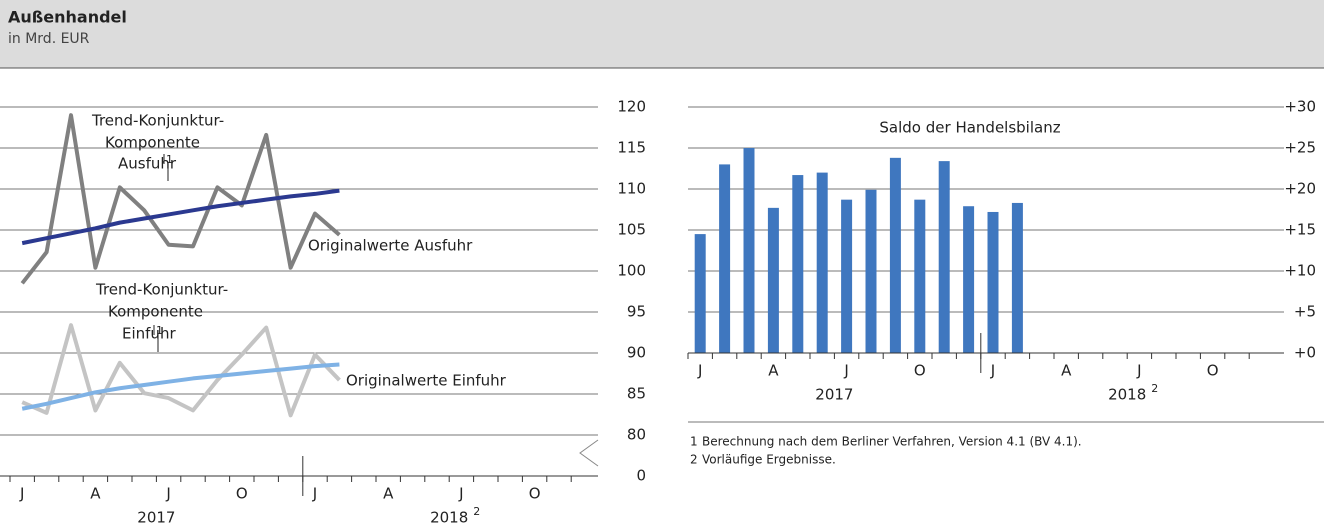 The image size is (1324, 530). Describe the element at coordinates (49, 39) in the screenshot. I see `subtitle: in Mrd. EUR` at that location.